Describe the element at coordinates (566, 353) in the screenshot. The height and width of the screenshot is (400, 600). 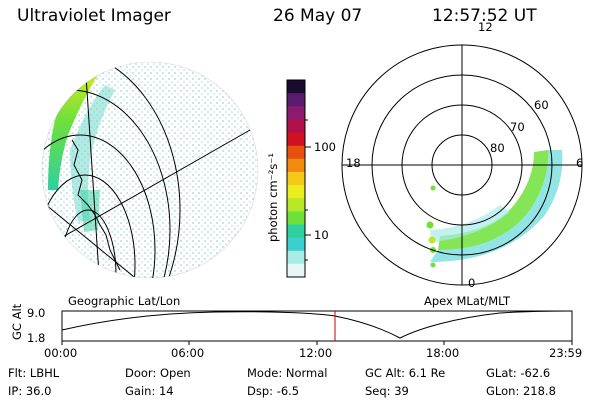
I see `altitude-xtick: 23:59` at that location.